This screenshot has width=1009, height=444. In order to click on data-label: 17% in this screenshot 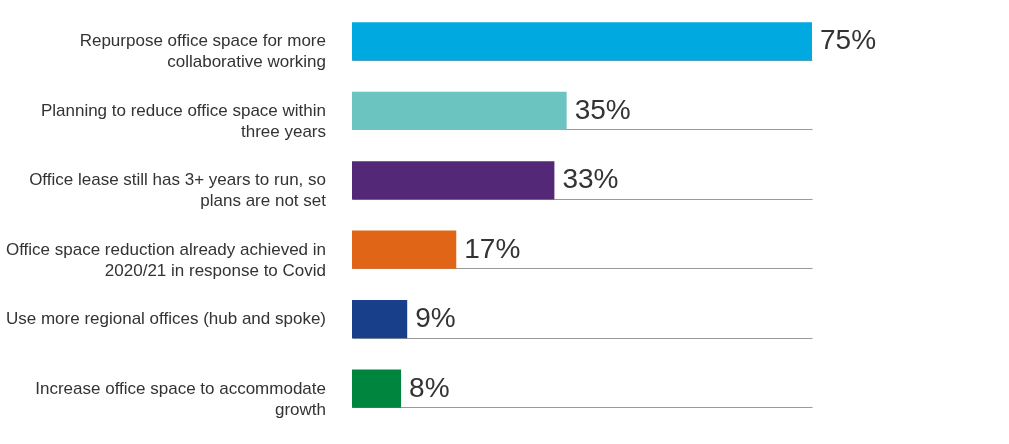, I will do `click(492, 248)`.